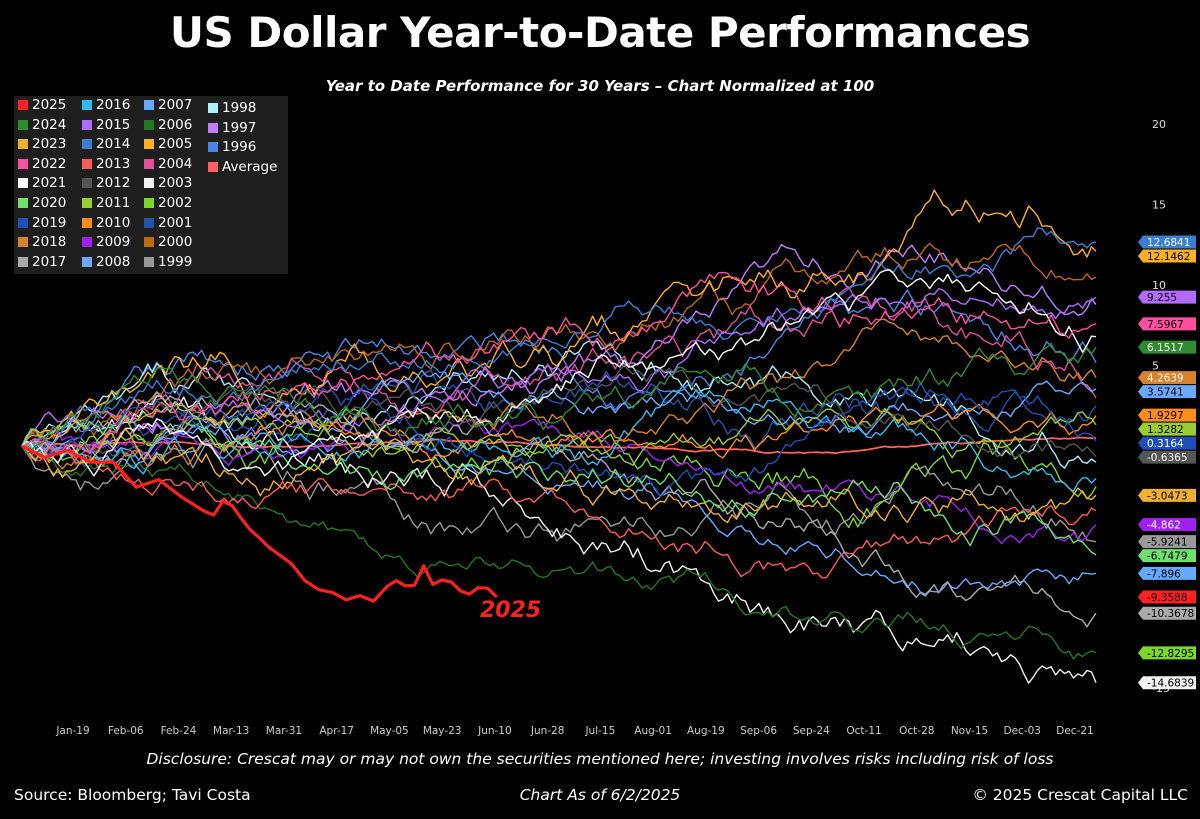 The height and width of the screenshot is (819, 1200). I want to click on end-label-text: 12.6841, so click(1168, 243).